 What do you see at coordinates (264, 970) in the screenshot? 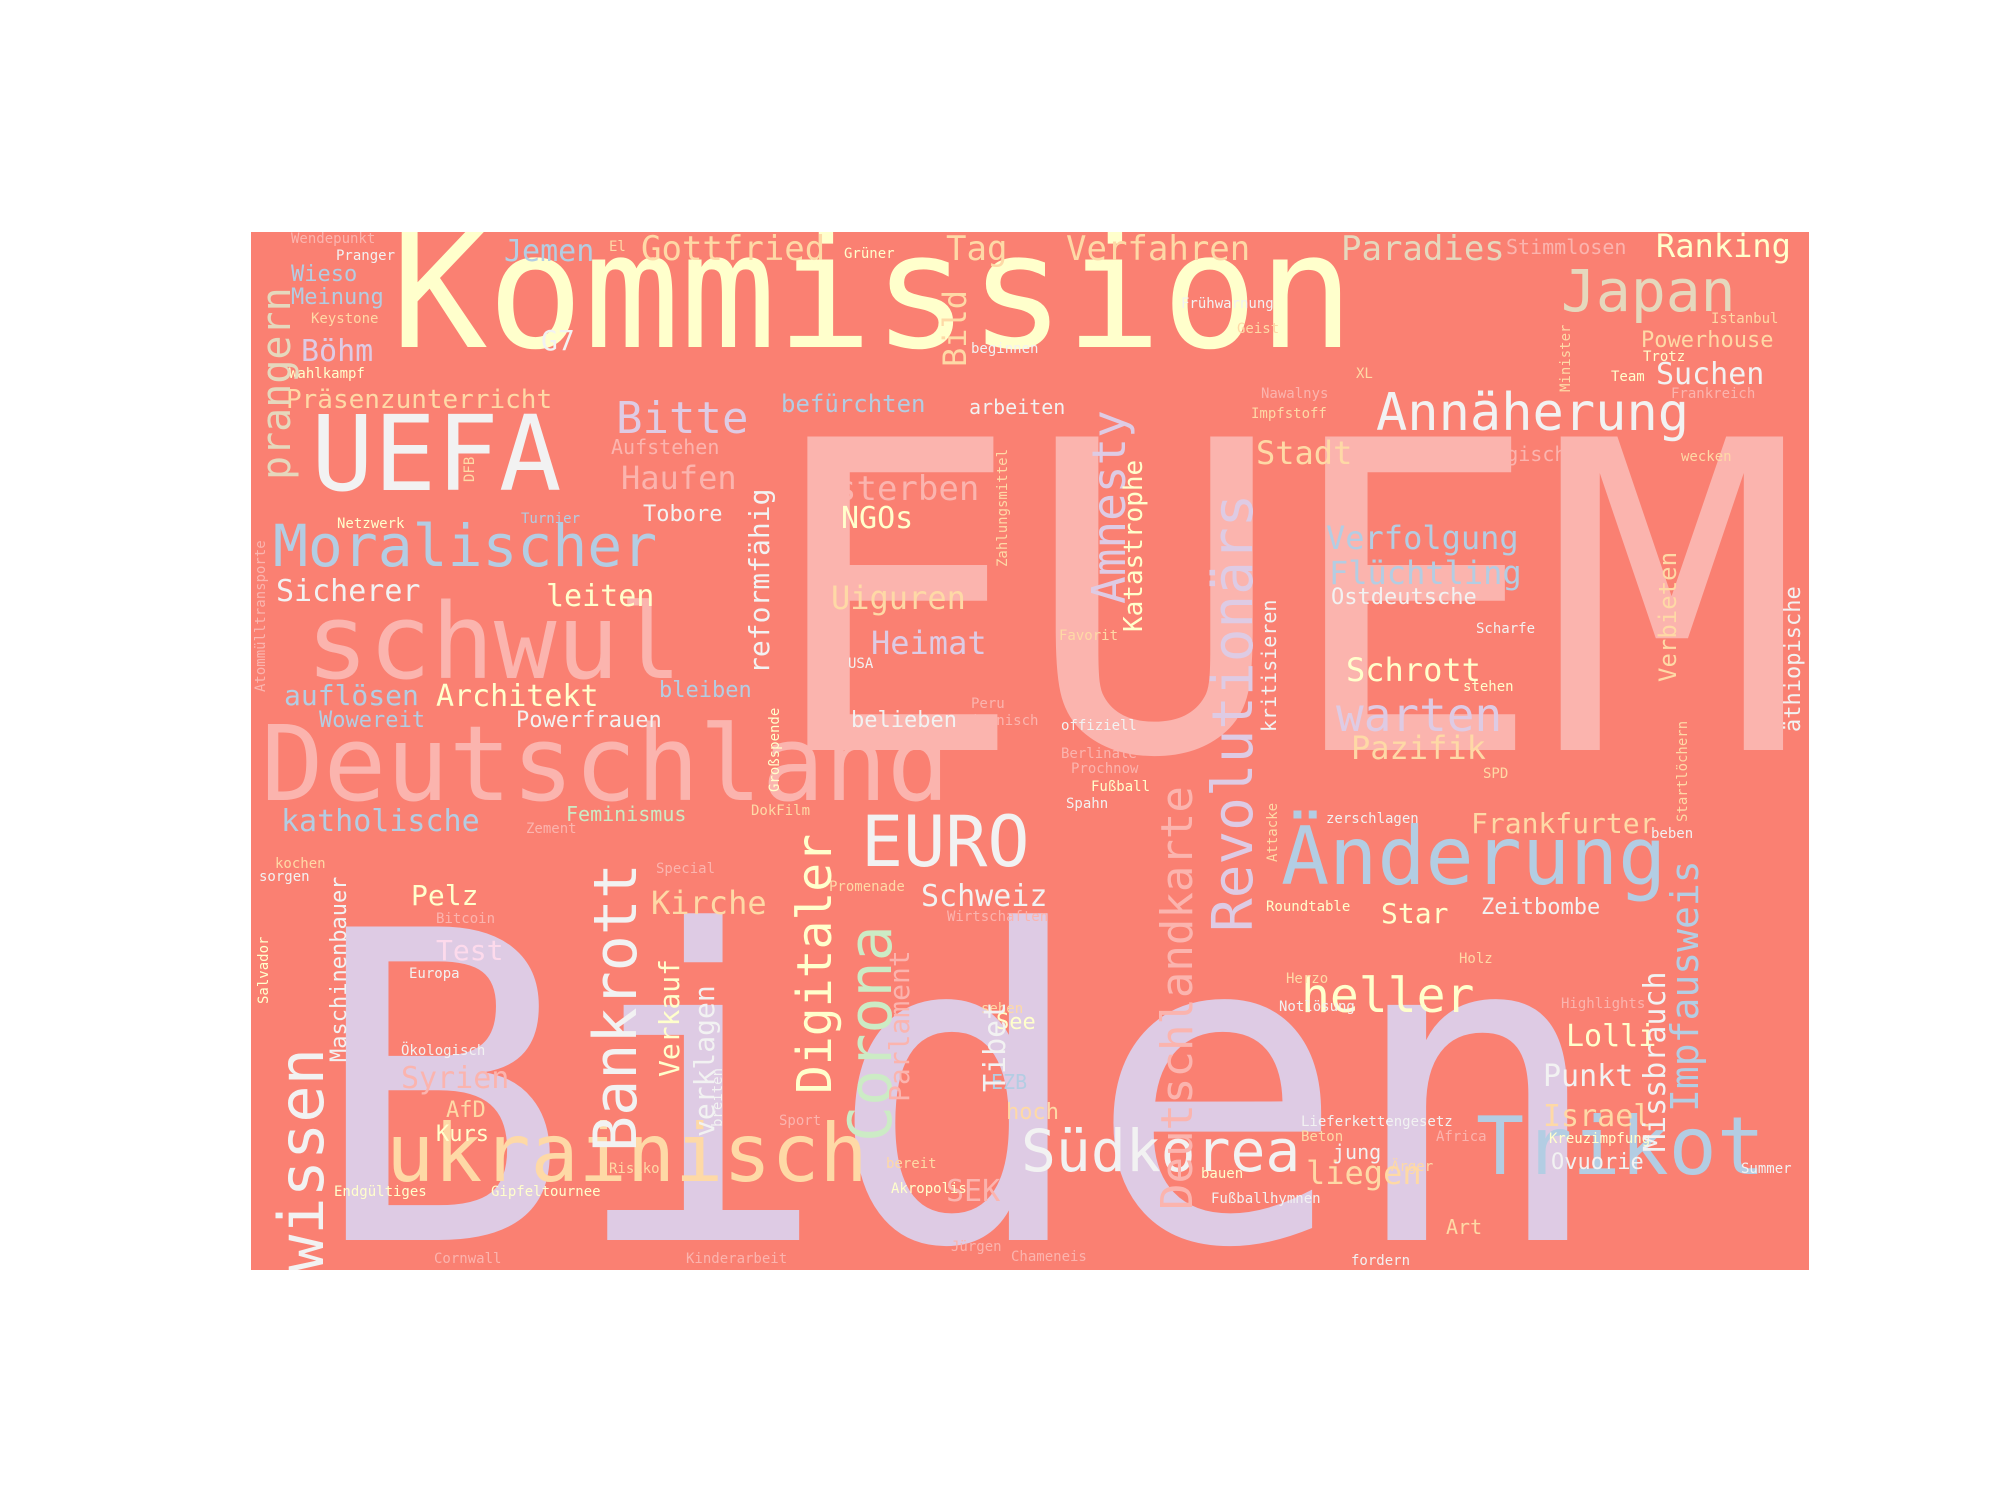
I see `word-salvador: Salvador` at bounding box center [264, 970].